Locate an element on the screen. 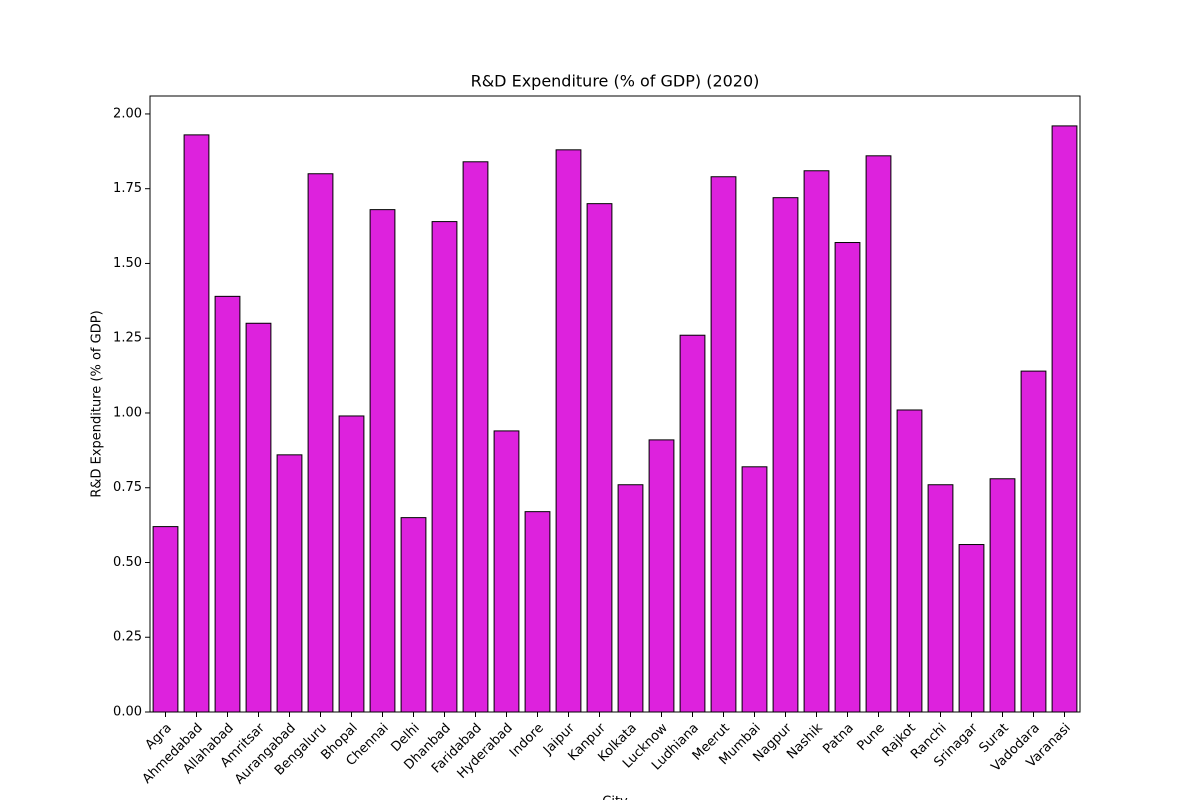 The image size is (1200, 800). chart-title: R&D Expenditure (% of GDP) (2020) is located at coordinates (615, 81).